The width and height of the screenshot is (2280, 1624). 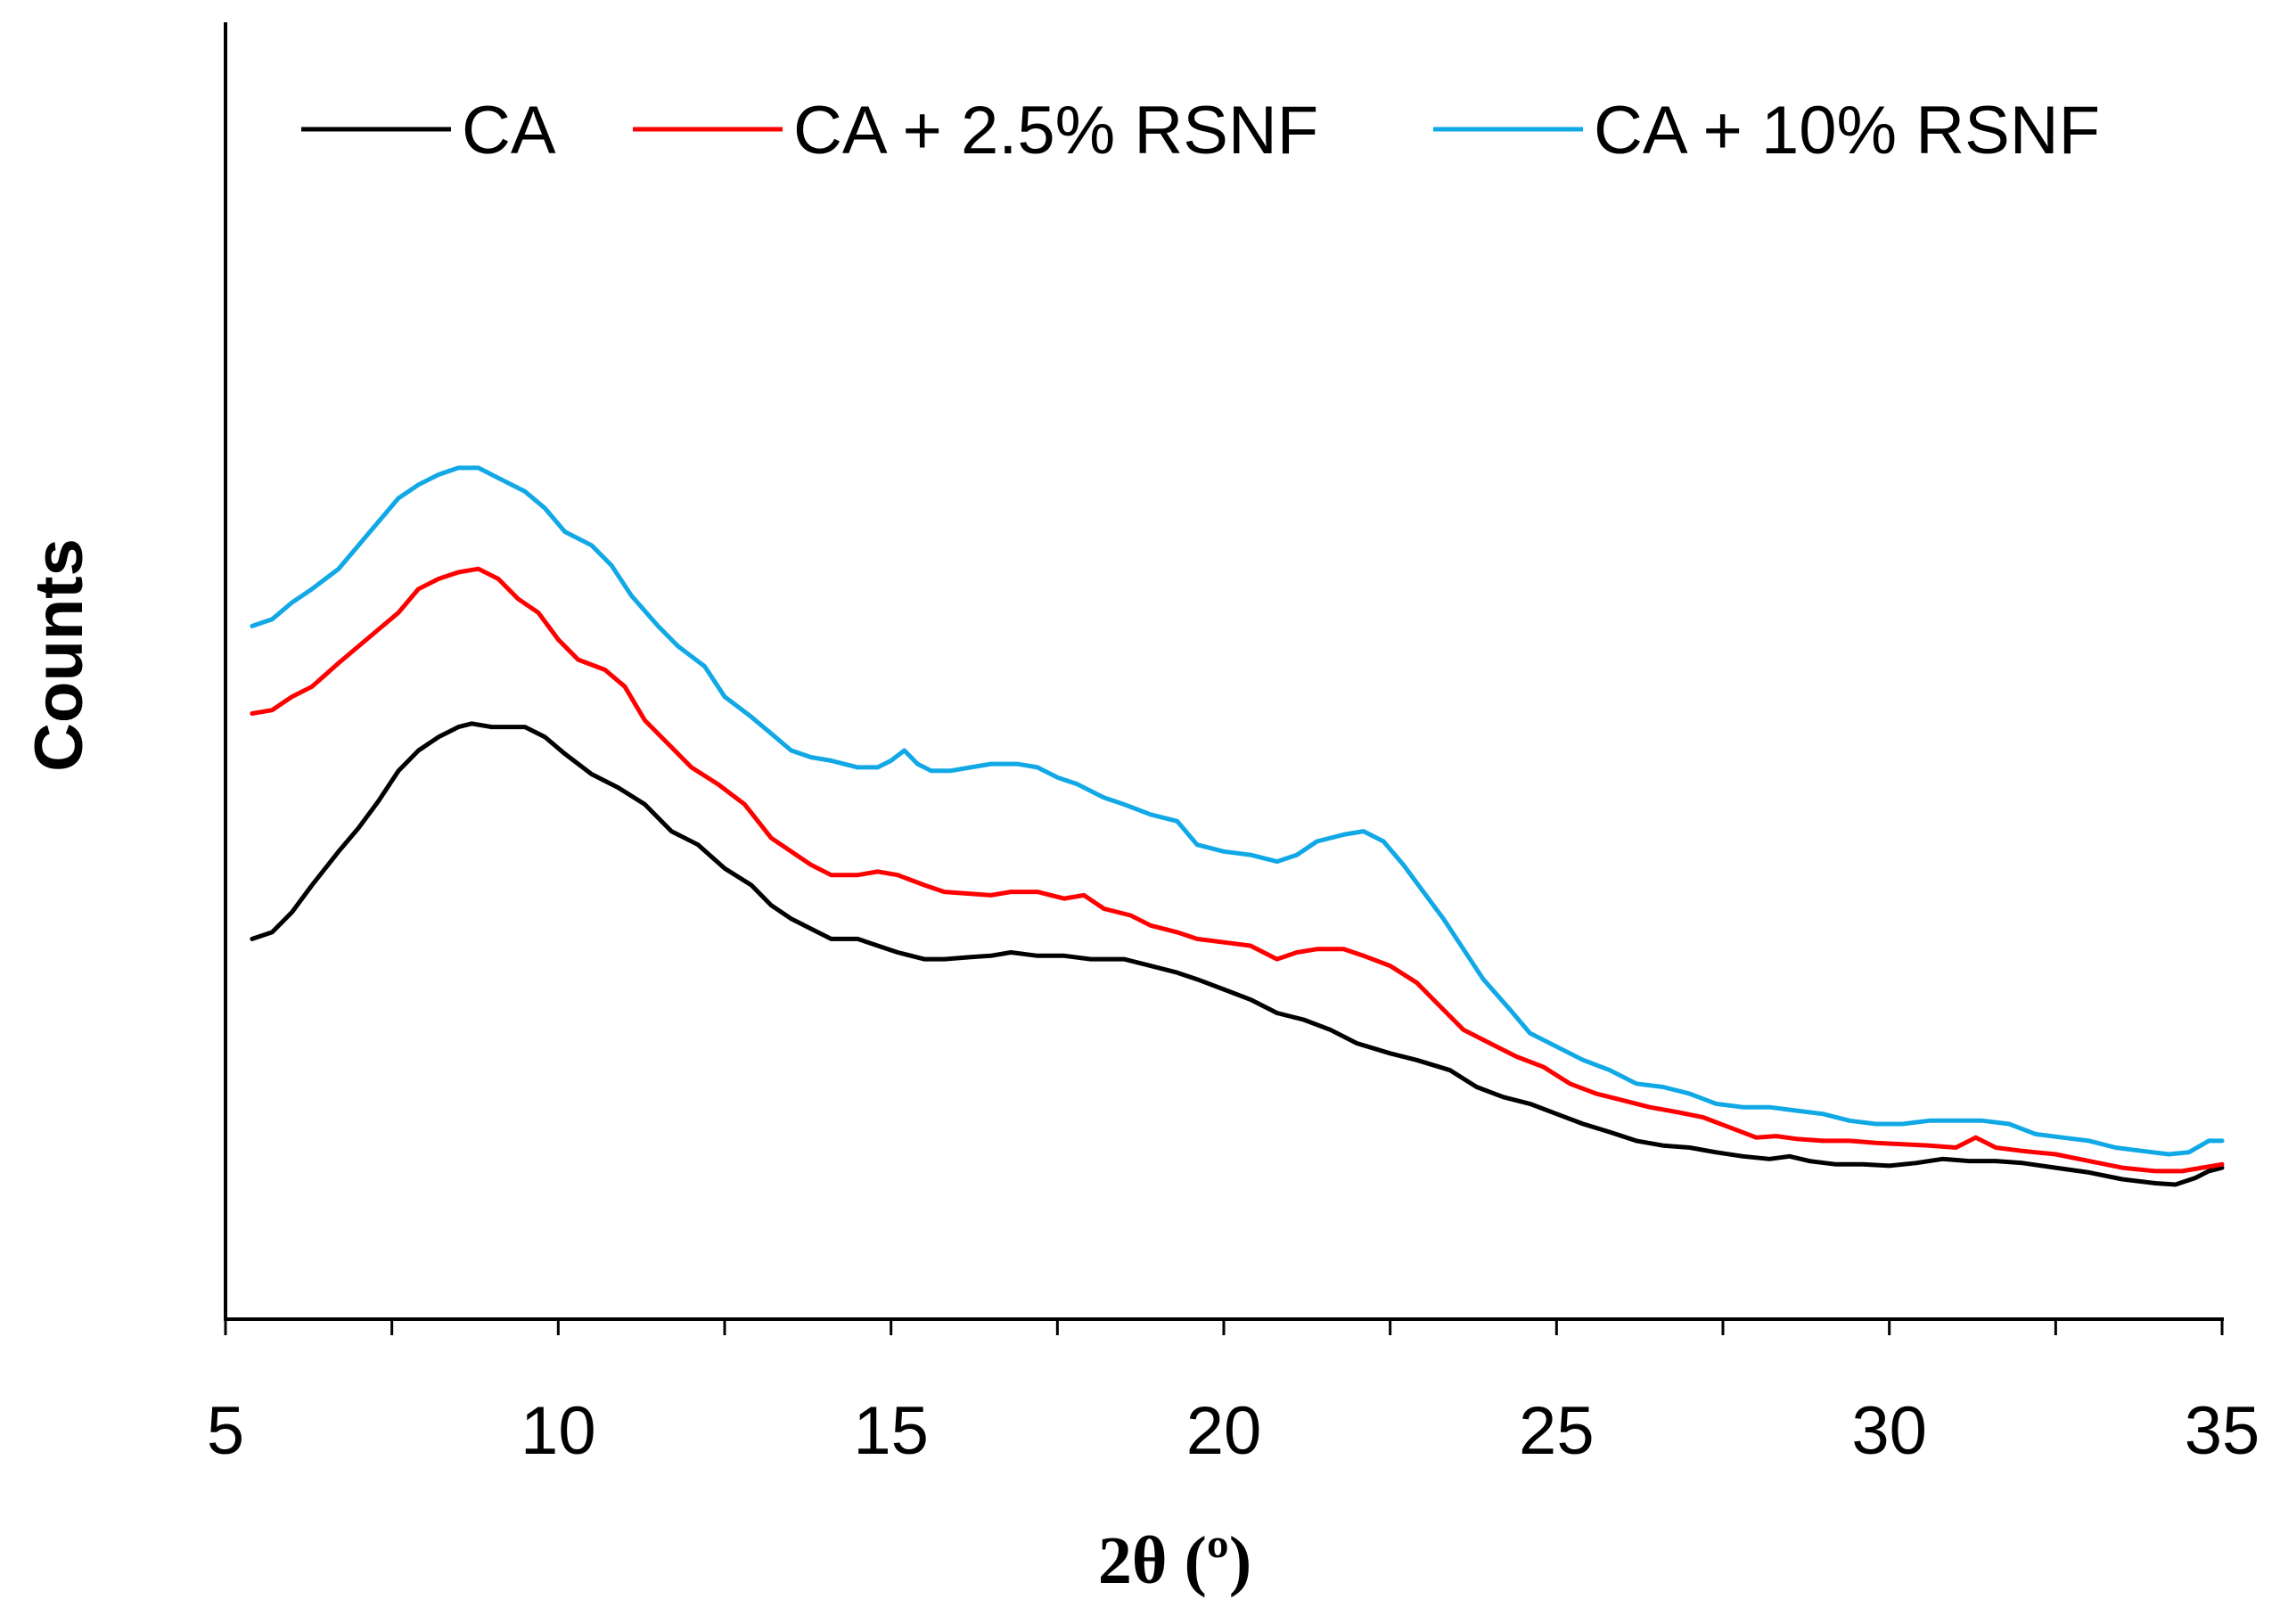 What do you see at coordinates (1847, 130) in the screenshot?
I see `legend-label-3: CA + 10% RSNF` at bounding box center [1847, 130].